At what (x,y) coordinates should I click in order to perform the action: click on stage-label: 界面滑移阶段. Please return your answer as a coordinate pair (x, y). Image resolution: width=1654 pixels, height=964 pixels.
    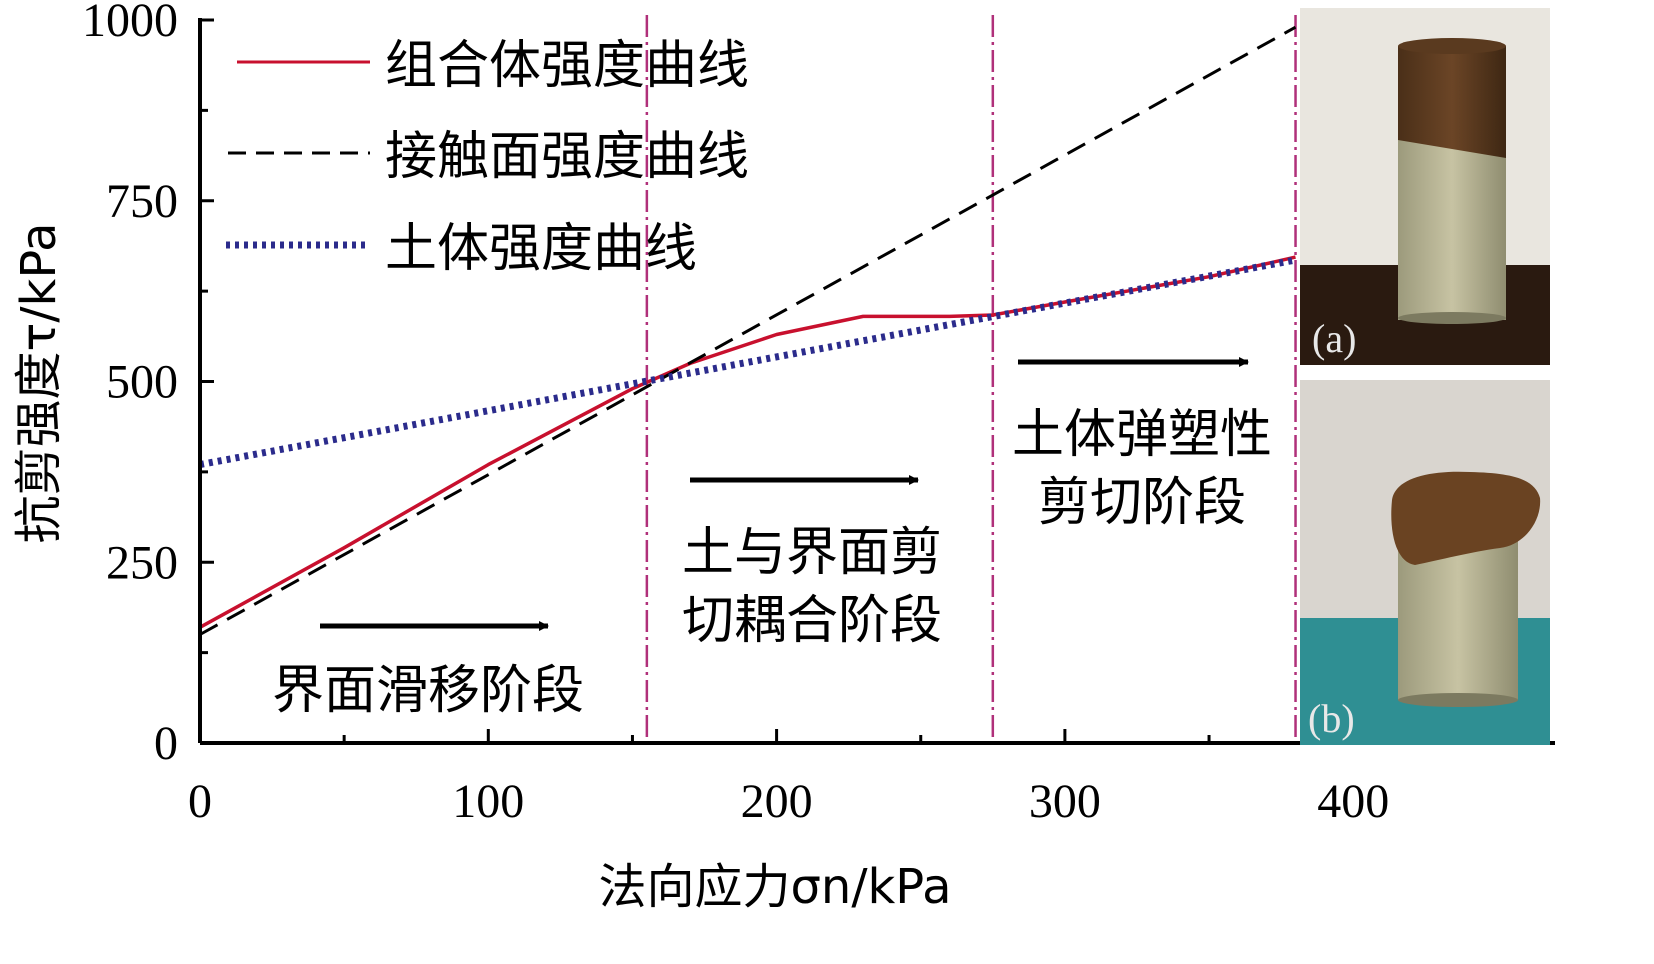
    Looking at the image, I should click on (428, 691).